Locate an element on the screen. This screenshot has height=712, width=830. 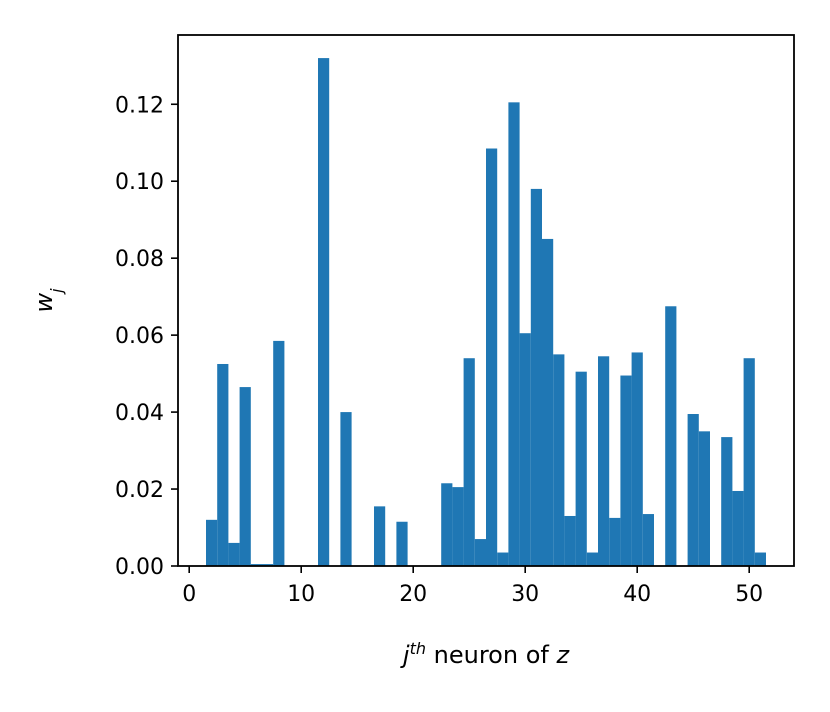
y-tick-label: 0.06 is located at coordinates (139, 336).